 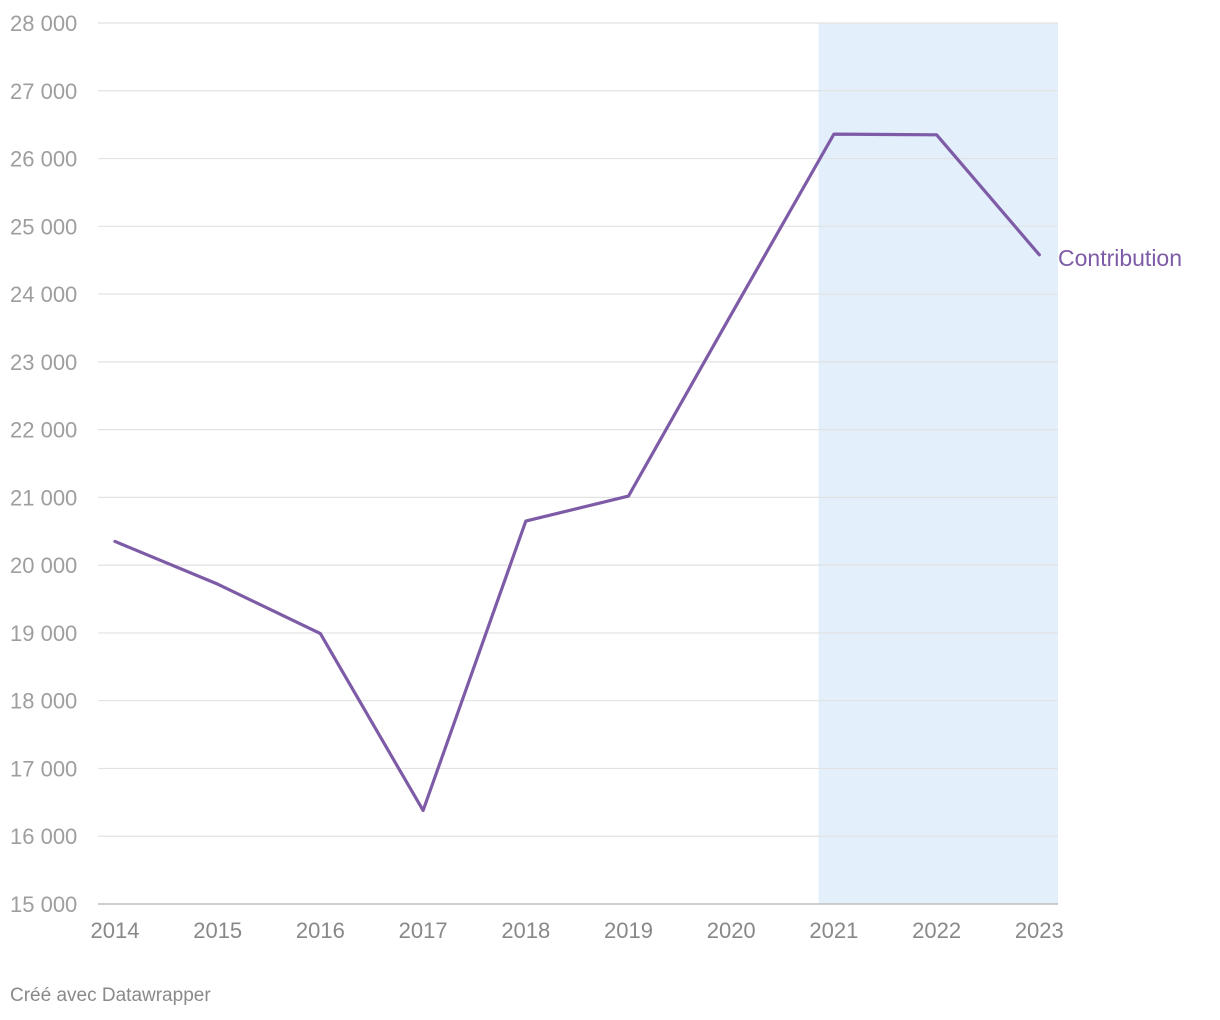 What do you see at coordinates (43, 159) in the screenshot?
I see `y-tick-label: 26 000` at bounding box center [43, 159].